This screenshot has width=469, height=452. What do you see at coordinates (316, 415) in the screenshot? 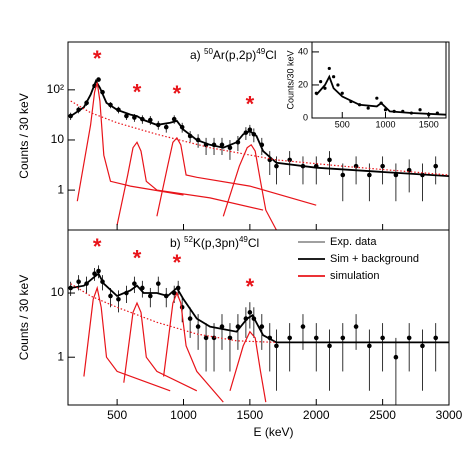
I see `x-tick-label: 2000` at bounding box center [316, 415].